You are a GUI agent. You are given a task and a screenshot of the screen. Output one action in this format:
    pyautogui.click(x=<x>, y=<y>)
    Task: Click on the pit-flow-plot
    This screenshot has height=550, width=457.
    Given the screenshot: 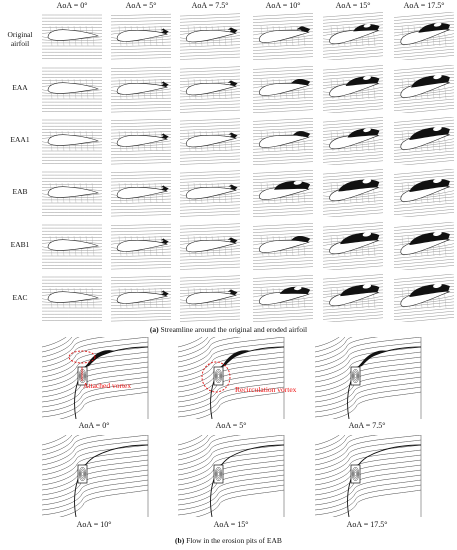 What is the action you would take?
    pyautogui.click(x=95, y=476)
    